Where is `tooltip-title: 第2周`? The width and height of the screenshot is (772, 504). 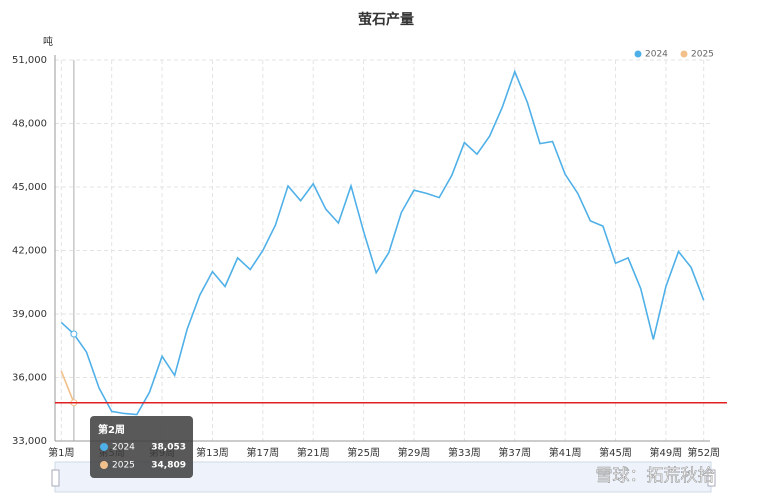
tooltip-title: 第2周 is located at coordinates (111, 429).